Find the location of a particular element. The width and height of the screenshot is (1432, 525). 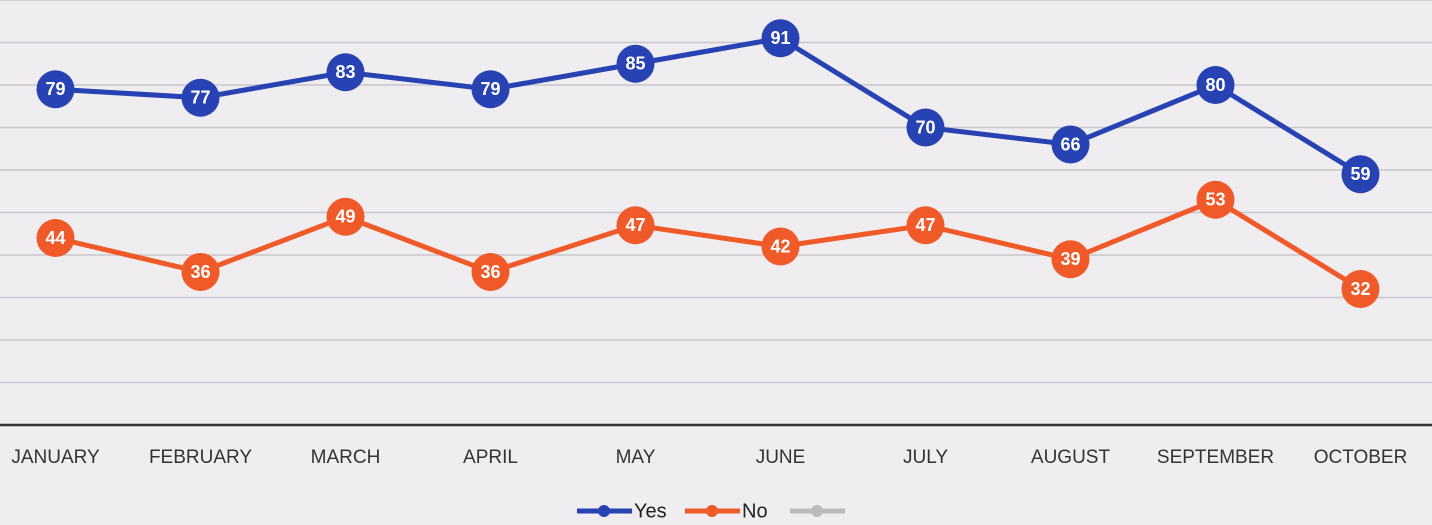

data-label: 49 is located at coordinates (345, 217).